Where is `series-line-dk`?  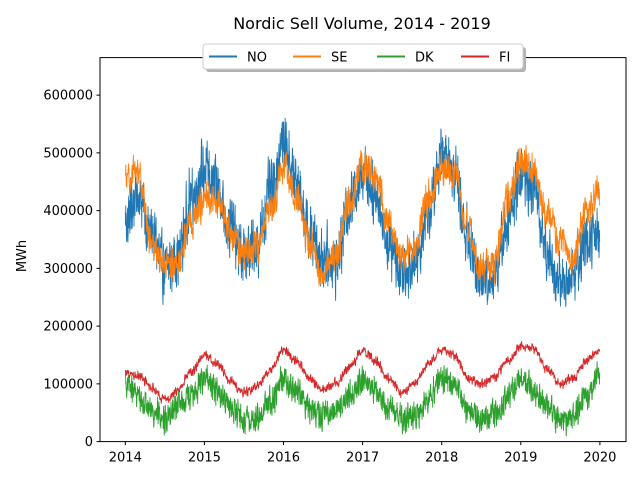 series-line-dk is located at coordinates (362, 399).